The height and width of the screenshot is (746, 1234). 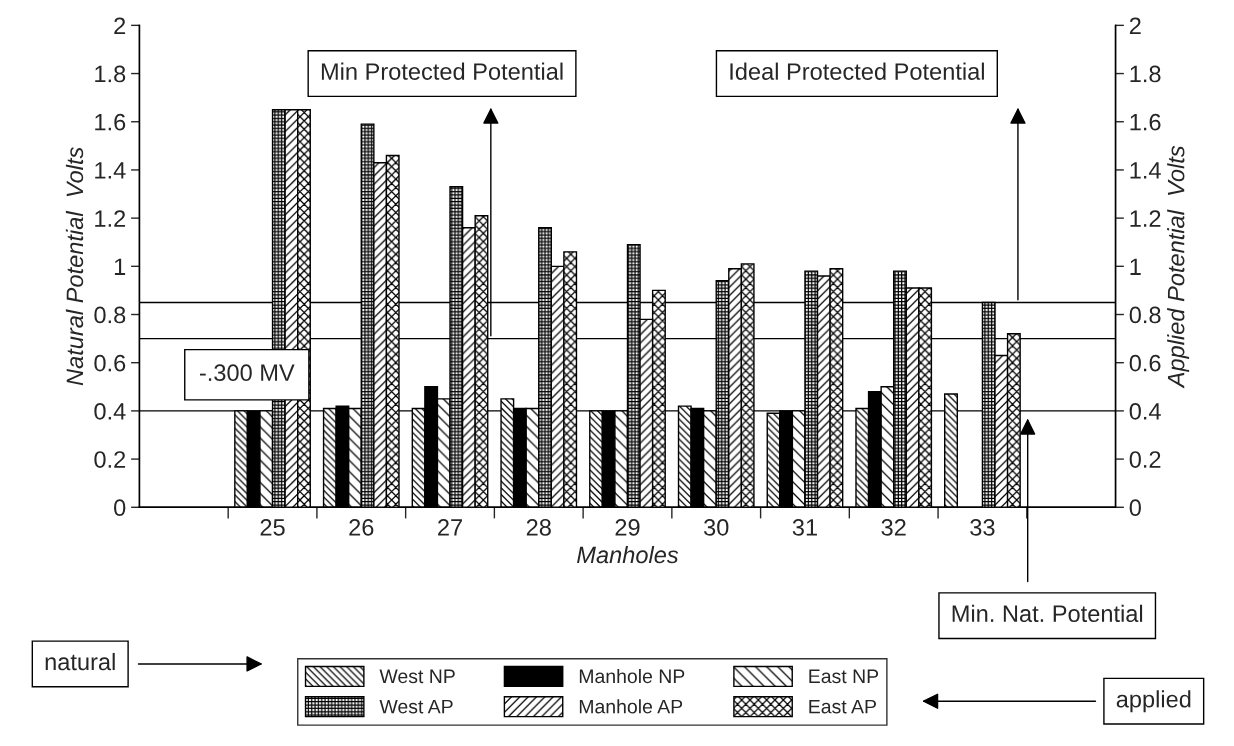 What do you see at coordinates (110, 218) in the screenshot?
I see `y-tick-label: 1.2` at bounding box center [110, 218].